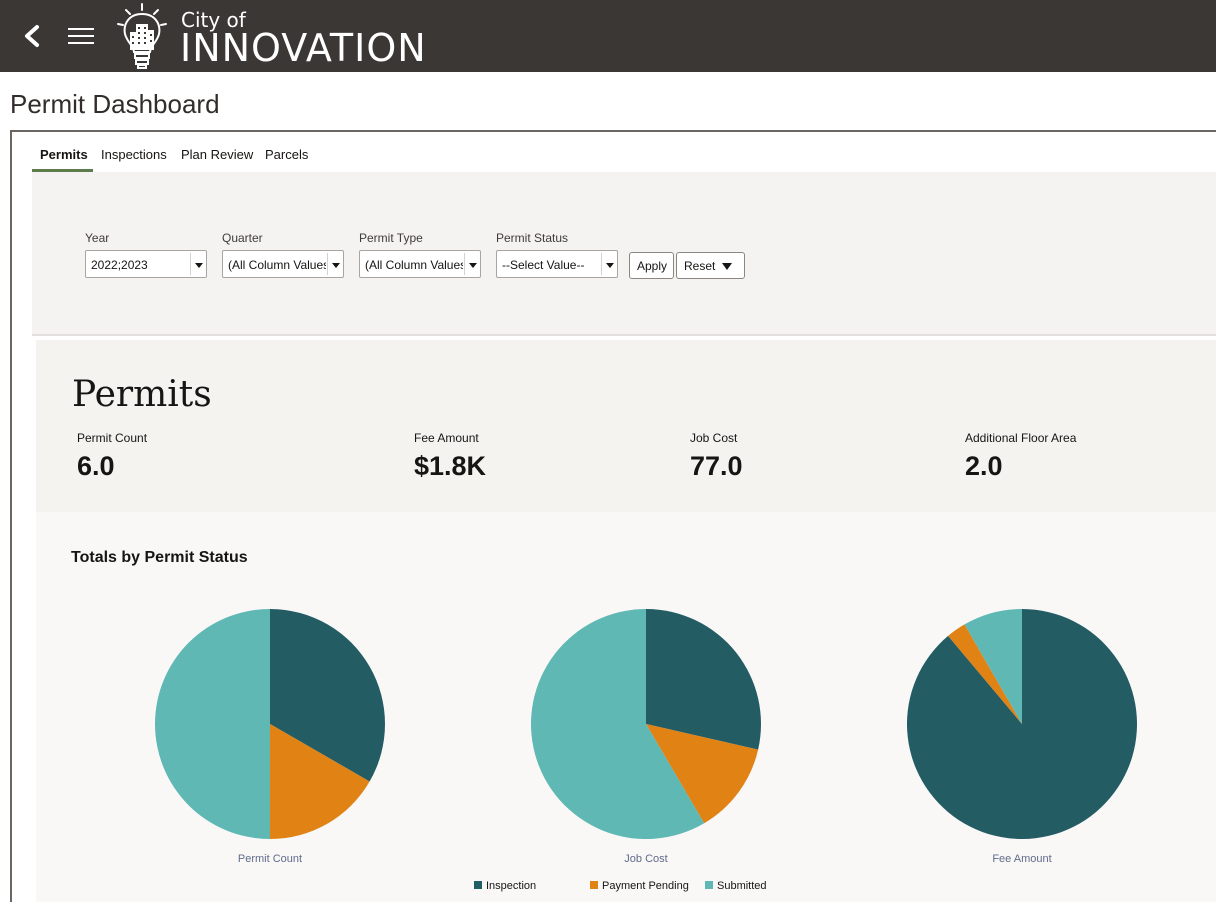  I want to click on kpi-section-title: Permits, so click(142, 394).